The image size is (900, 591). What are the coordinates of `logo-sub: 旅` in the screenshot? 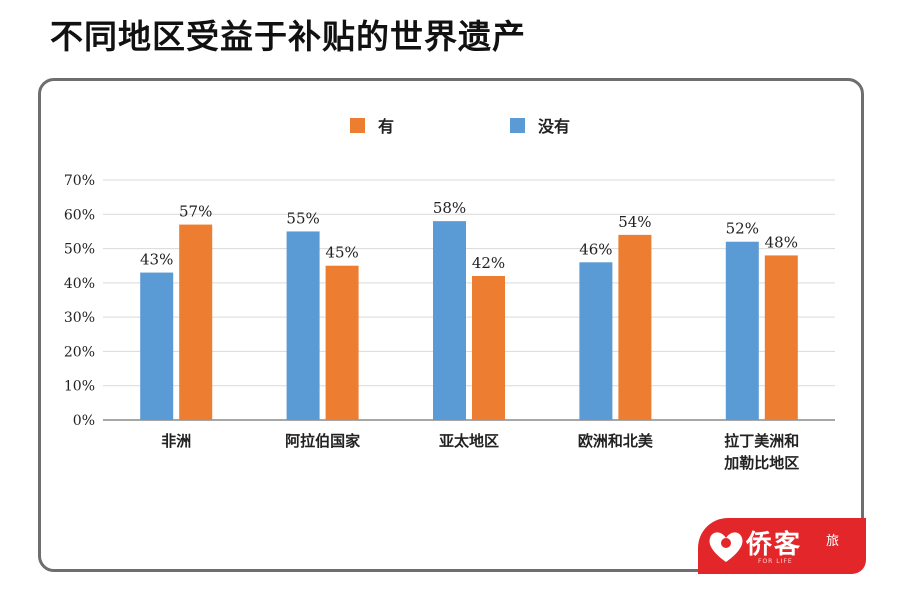 It's located at (833, 541).